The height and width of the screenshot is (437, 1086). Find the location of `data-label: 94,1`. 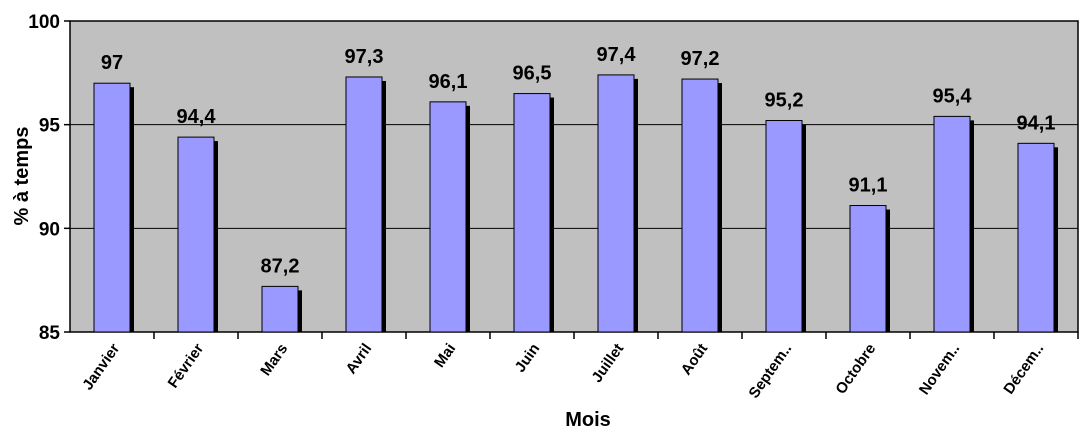

data-label: 94,1 is located at coordinates (1036, 123).